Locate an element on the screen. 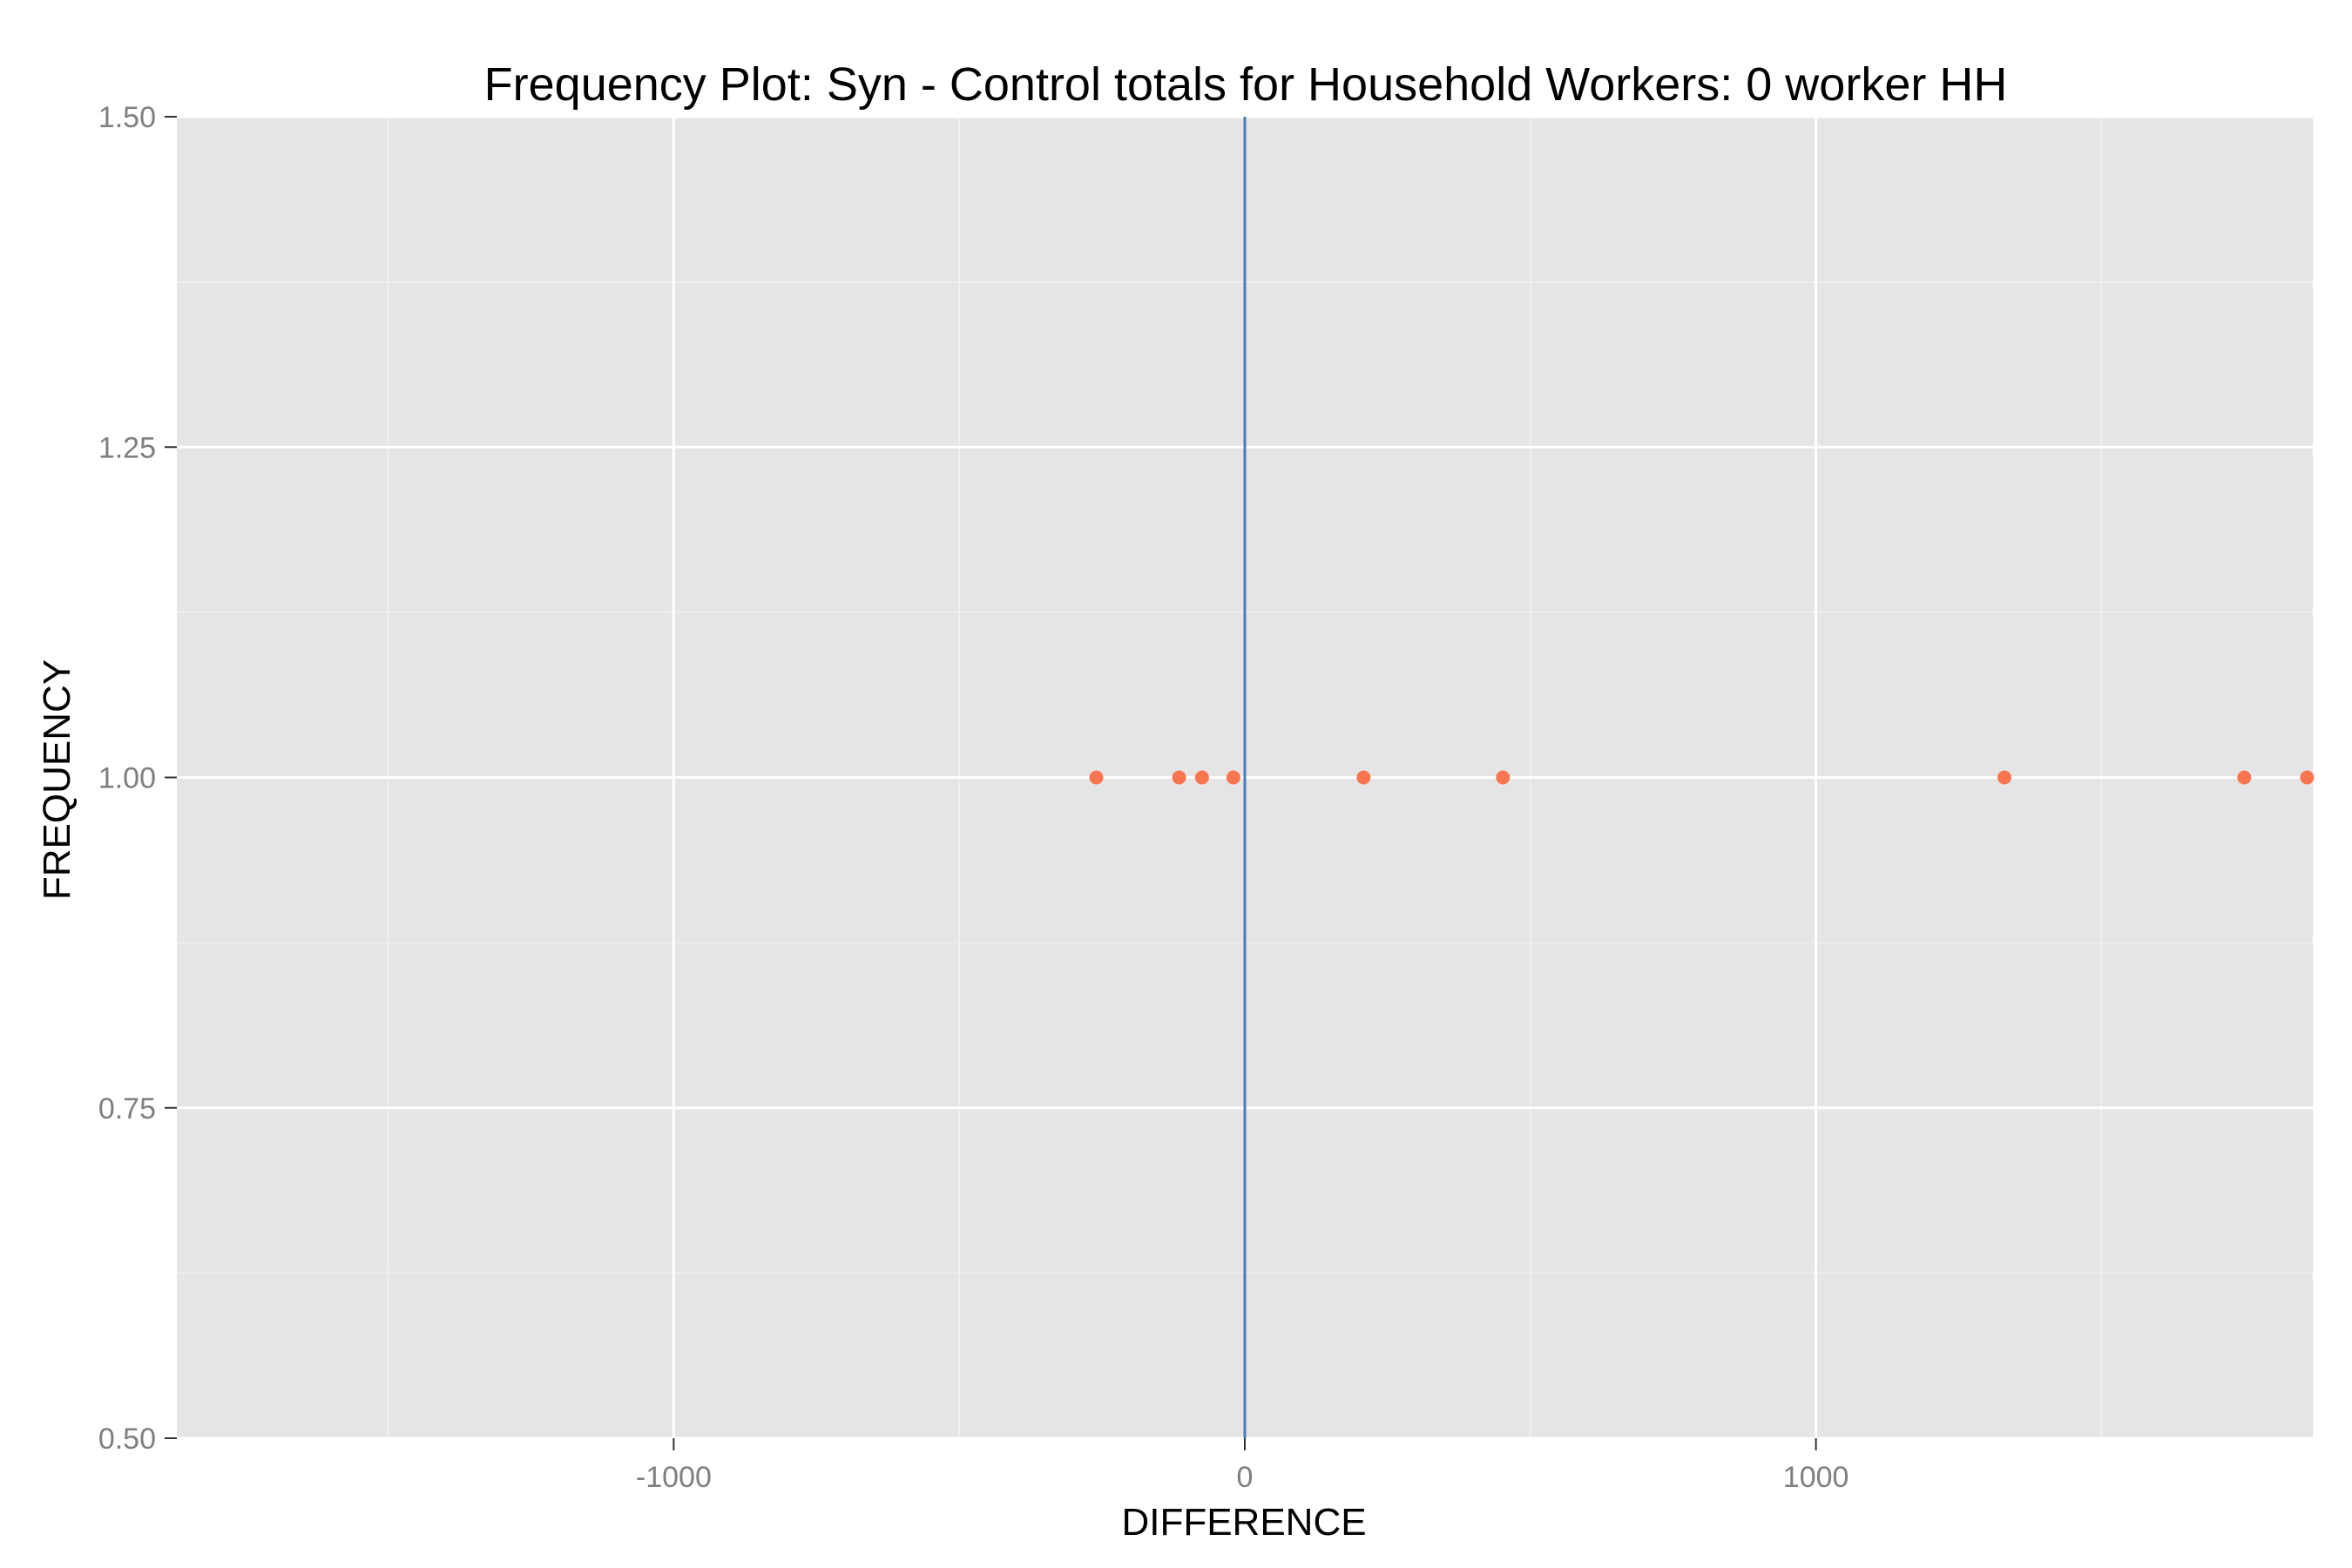 Image resolution: width=2352 pixels, height=1568 pixels. x-tick-label: 0 is located at coordinates (1245, 1477).